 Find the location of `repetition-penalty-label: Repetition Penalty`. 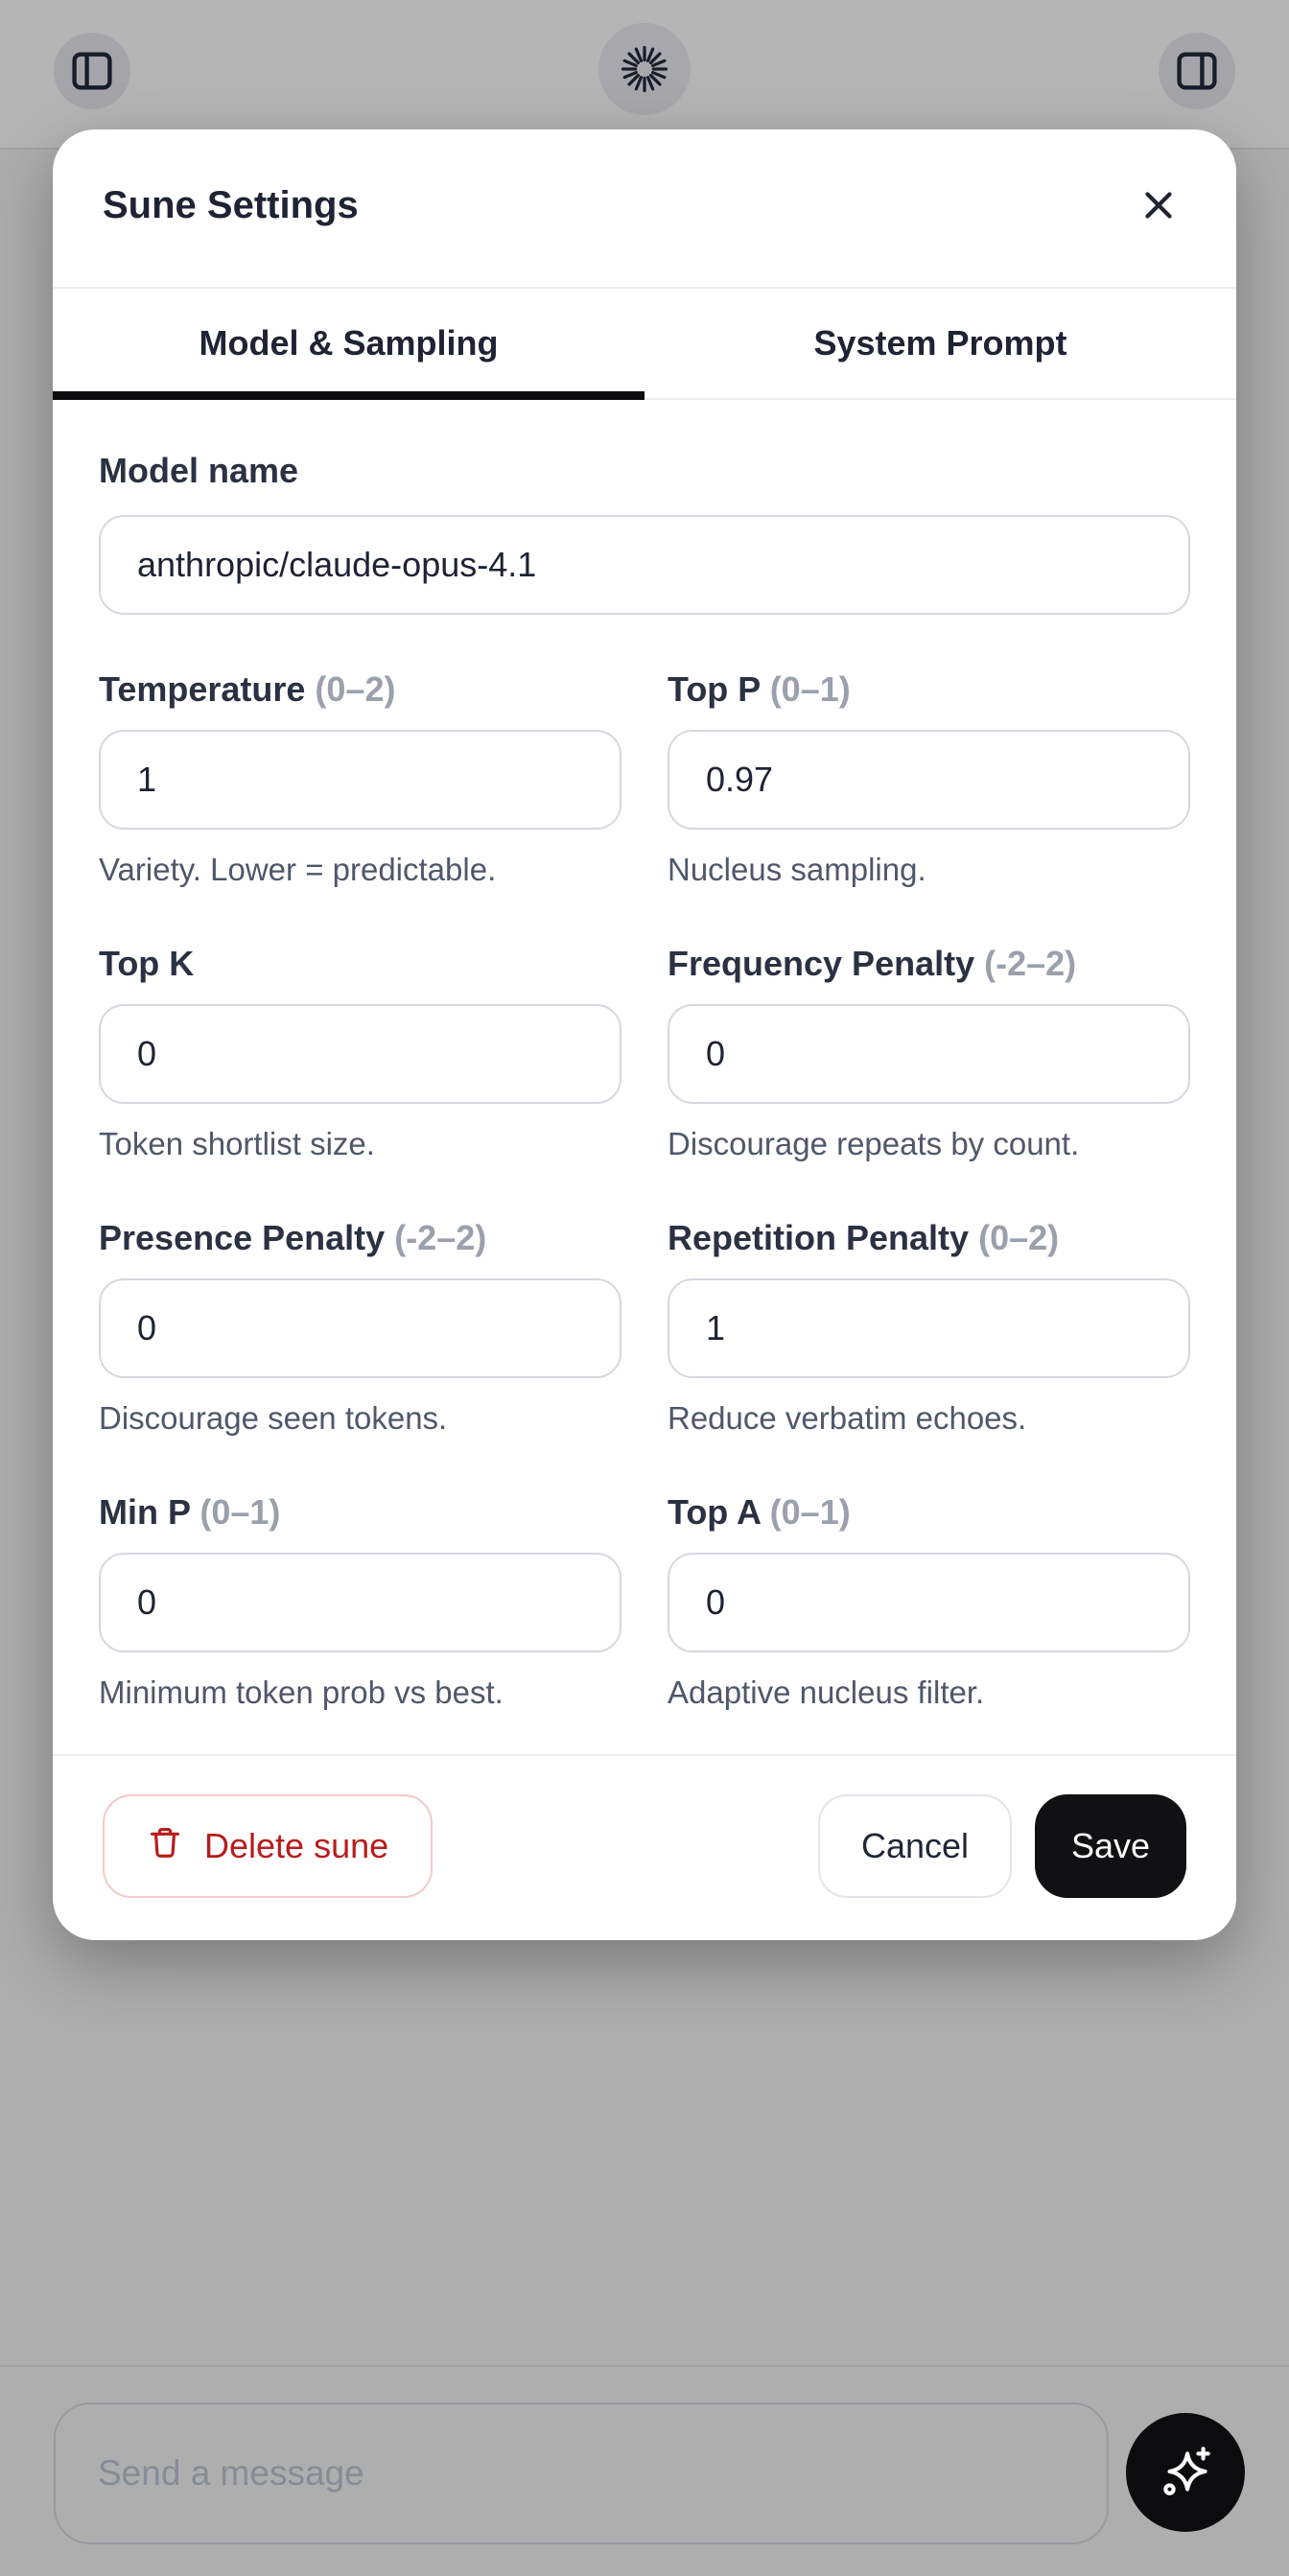

repetition-penalty-label: Repetition Penalty is located at coordinates (819, 1237).